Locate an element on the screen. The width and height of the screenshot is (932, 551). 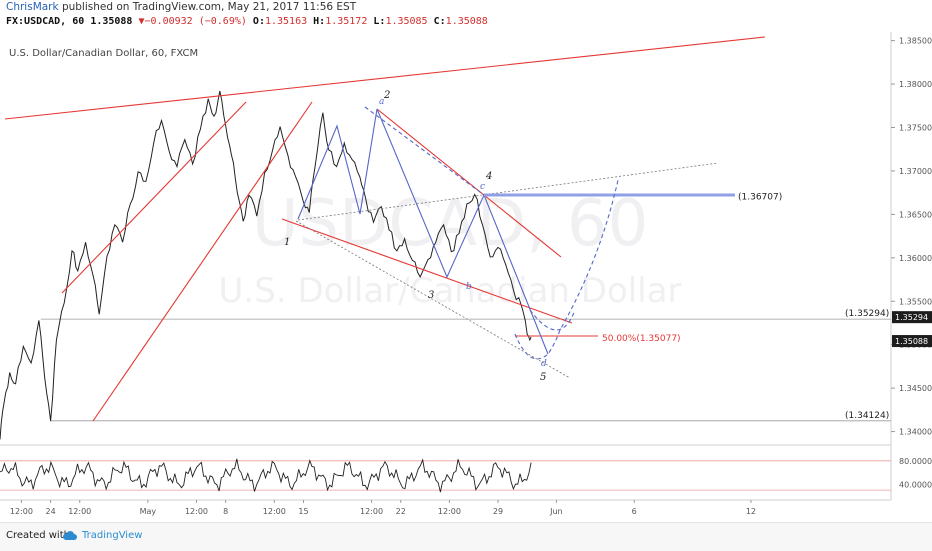
x-tick-label: 6 is located at coordinates (634, 511).